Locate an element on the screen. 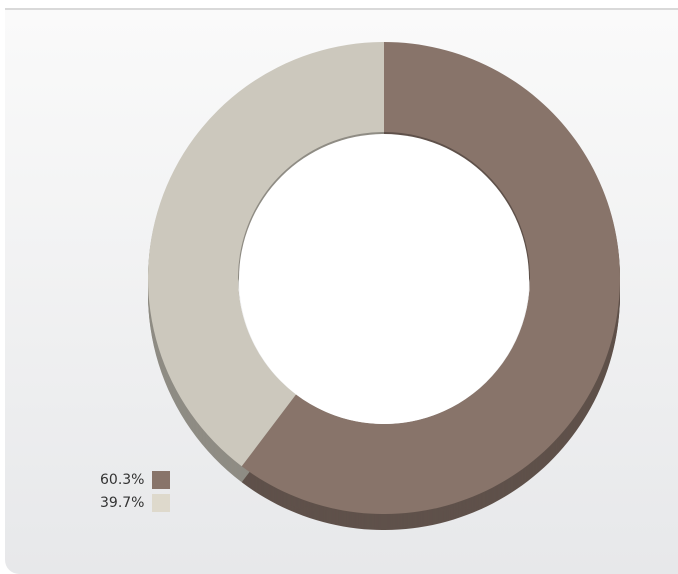 The image size is (678, 574). top-divider is located at coordinates (341, 9).